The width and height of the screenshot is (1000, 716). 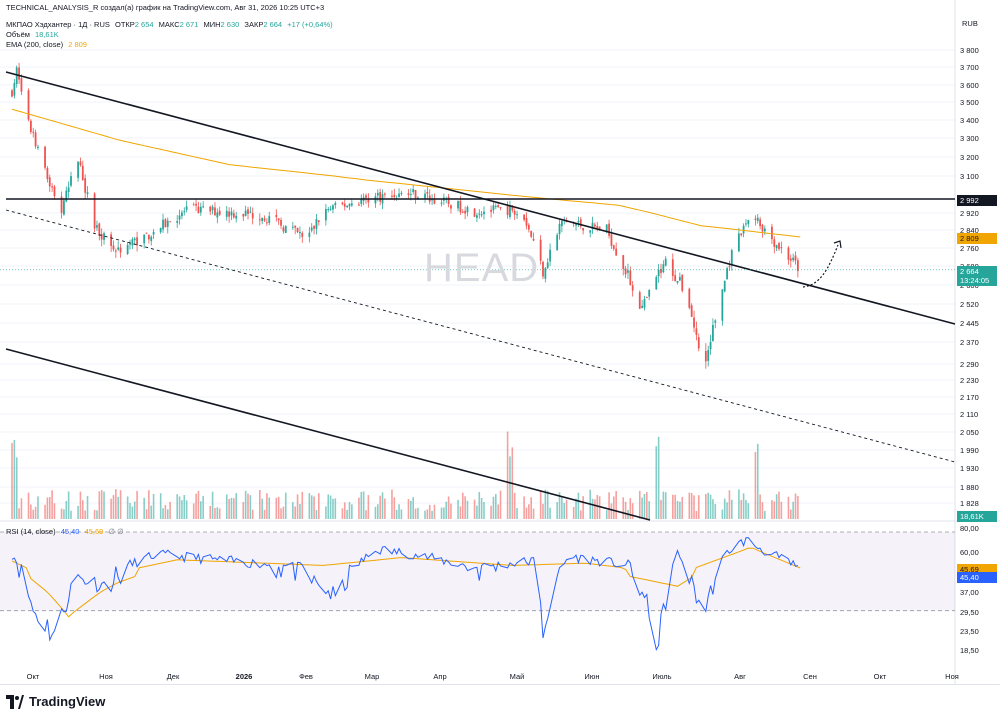 I want to click on volume-badge: 18,61K, so click(x=977, y=516).